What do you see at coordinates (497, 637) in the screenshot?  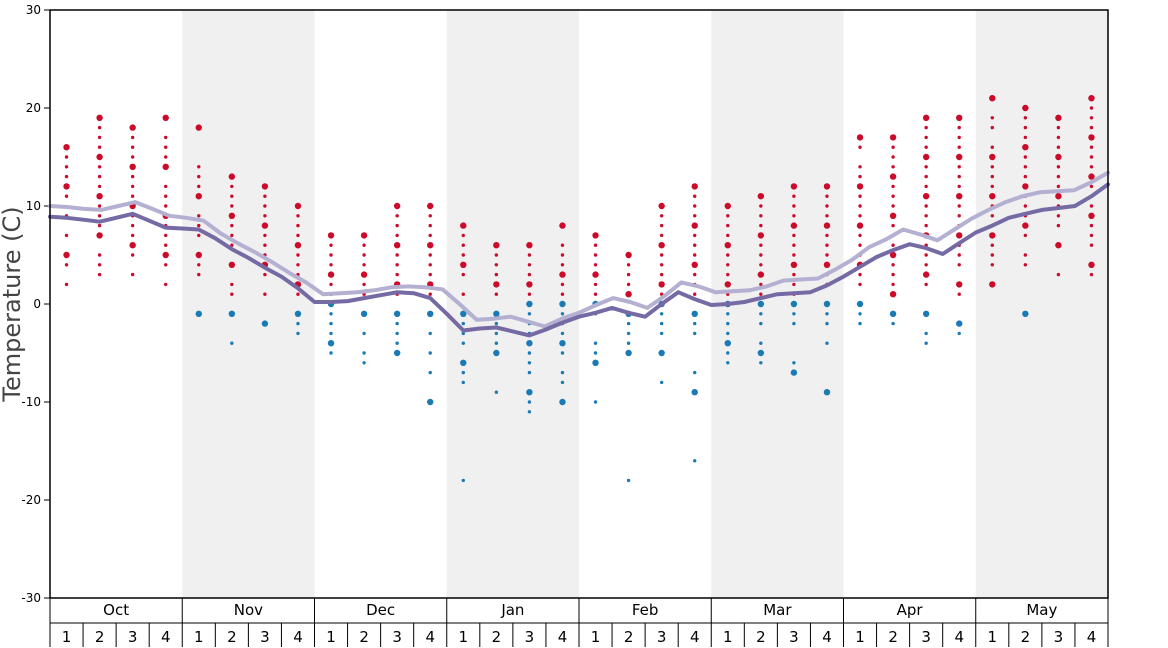 I see `week-label: 2` at bounding box center [497, 637].